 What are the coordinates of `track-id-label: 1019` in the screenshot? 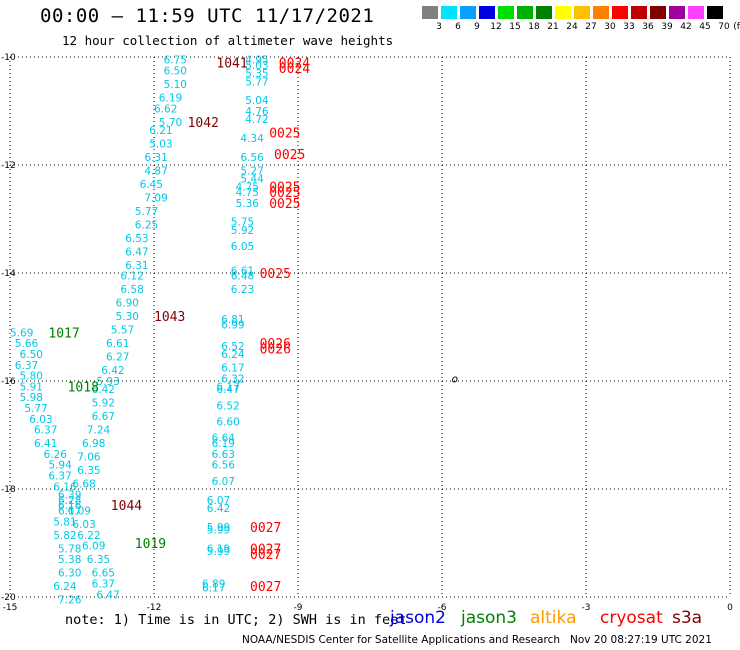 It's located at (150, 544).